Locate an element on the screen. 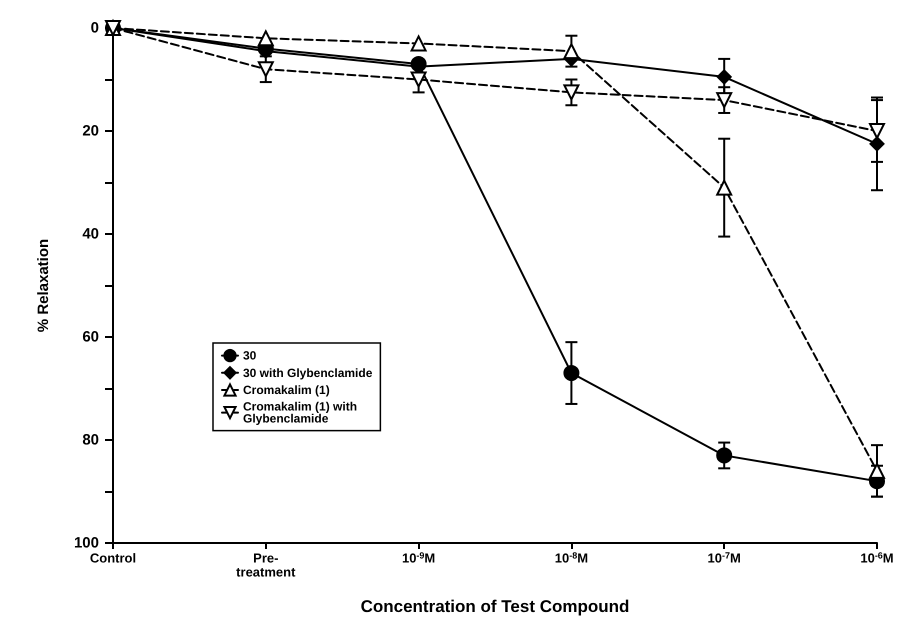 Image resolution: width=910 pixels, height=641 pixels. x-tick-label: Pre- treatment is located at coordinates (266, 565).